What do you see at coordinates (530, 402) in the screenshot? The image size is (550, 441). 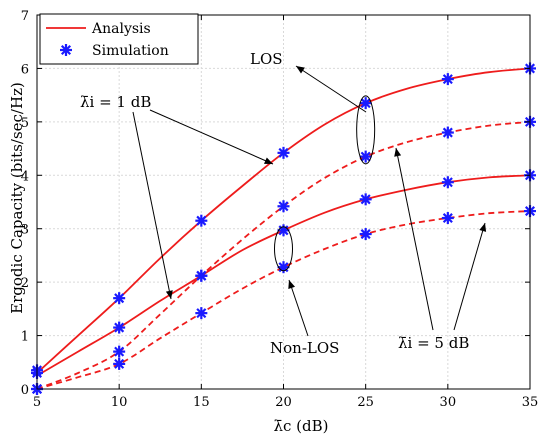 I see `x-tick-label: 35` at bounding box center [530, 402].